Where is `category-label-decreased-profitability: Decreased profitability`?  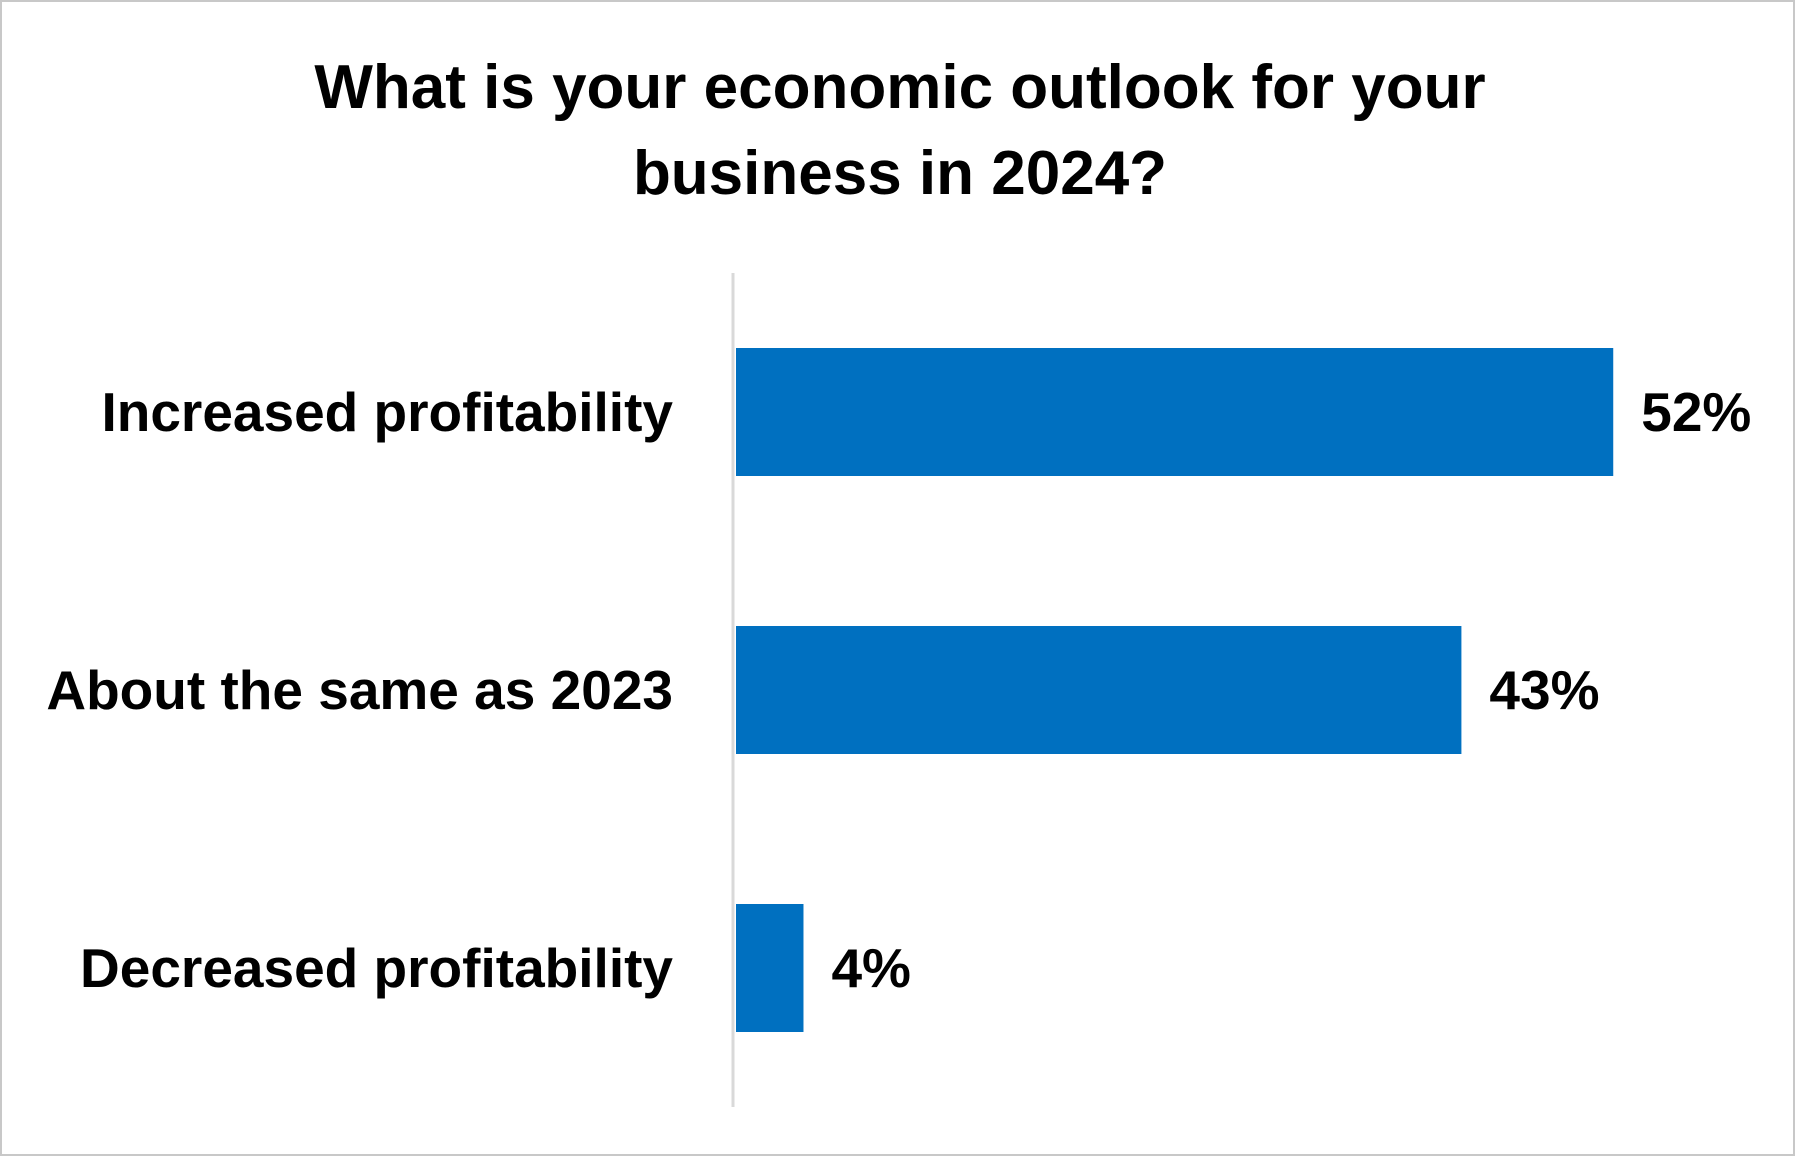 category-label-decreased-profitability: Decreased profitability is located at coordinates (376, 968).